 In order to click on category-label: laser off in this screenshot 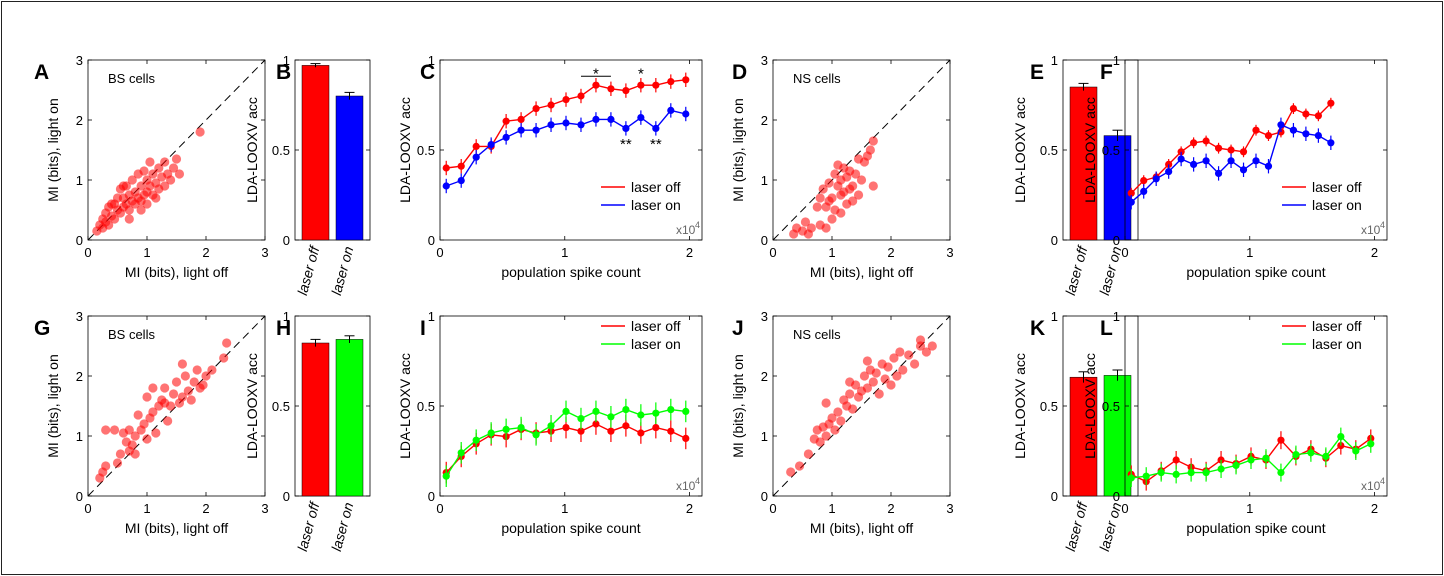, I will do `click(308, 270)`.